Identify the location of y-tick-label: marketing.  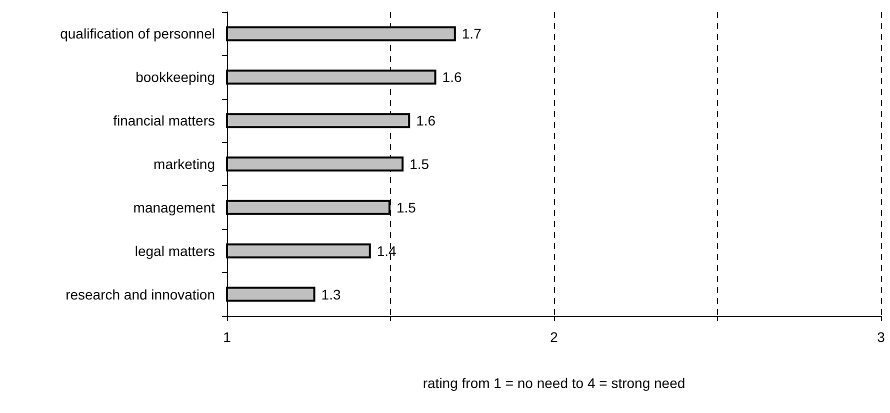
(184, 164).